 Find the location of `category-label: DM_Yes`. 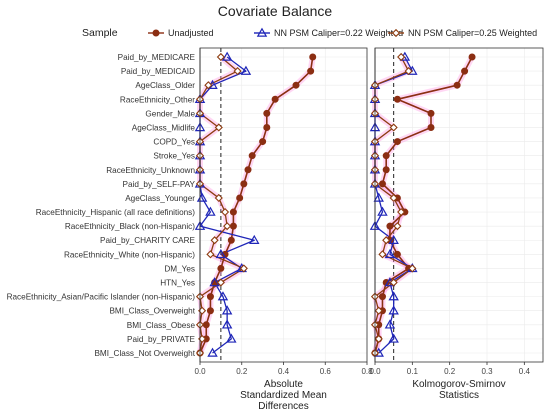

category-label: DM_Yes is located at coordinates (179, 268).